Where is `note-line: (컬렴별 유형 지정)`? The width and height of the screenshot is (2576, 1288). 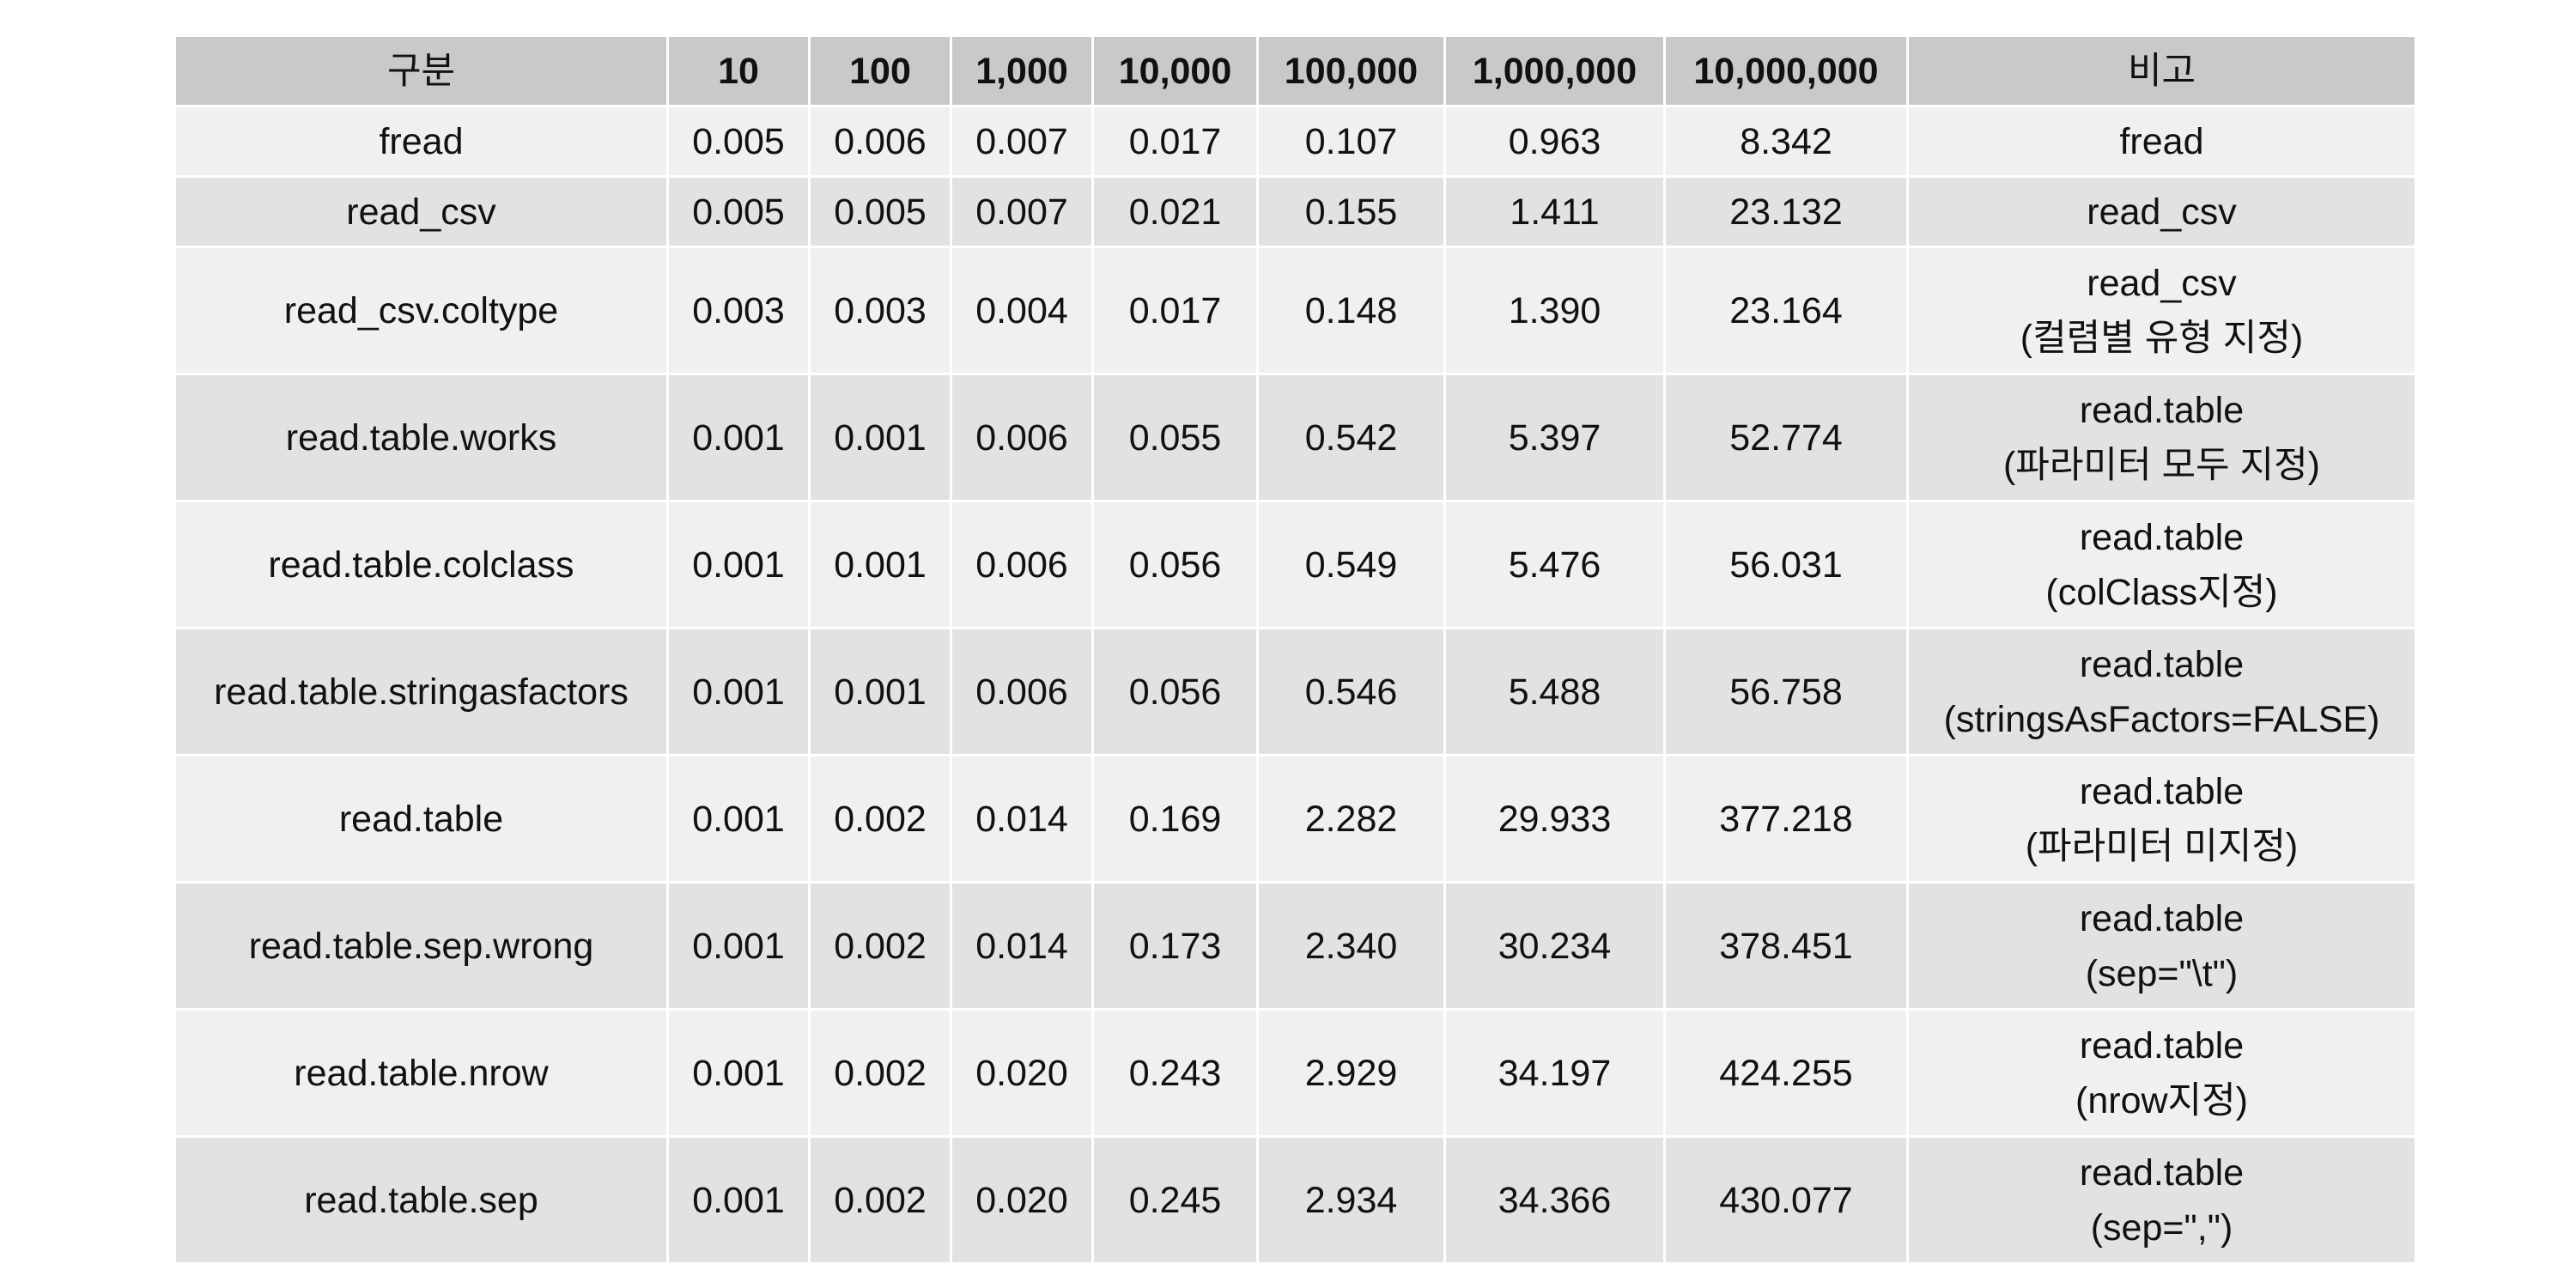
note-line: (컬렴별 유형 지정) is located at coordinates (2162, 338).